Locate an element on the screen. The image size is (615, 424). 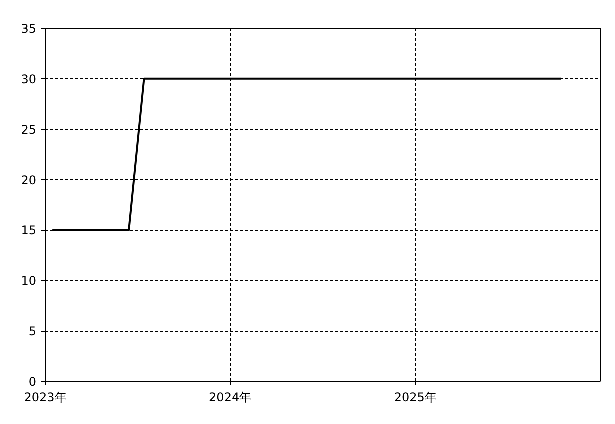
x-tick-label: 2025年 is located at coordinates (415, 397).